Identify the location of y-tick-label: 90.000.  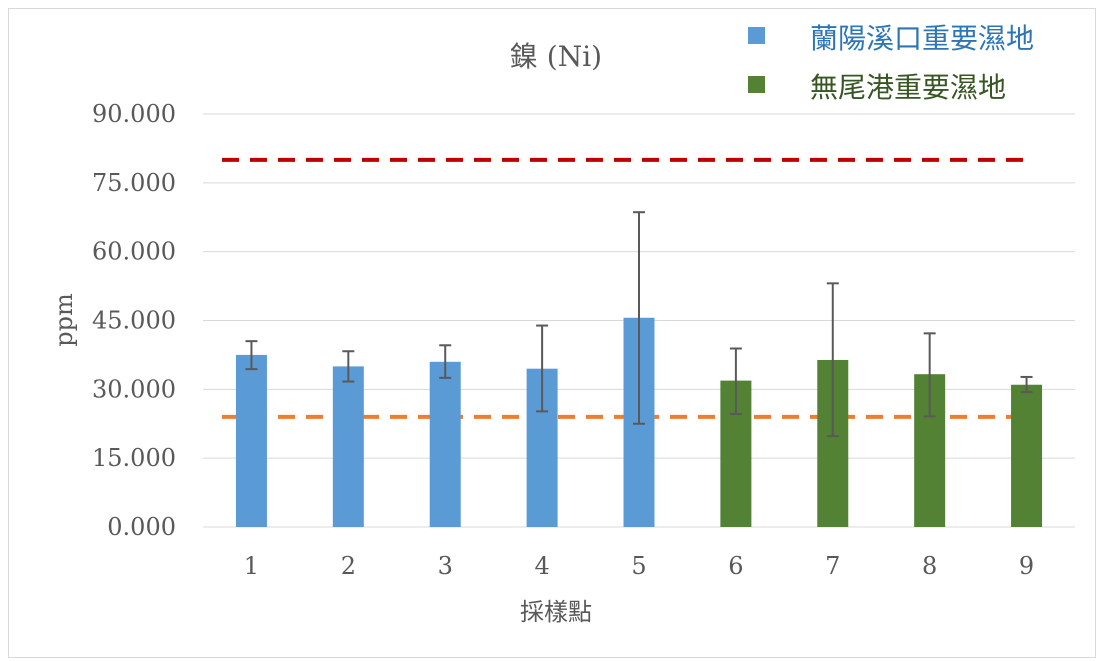
(134, 114).